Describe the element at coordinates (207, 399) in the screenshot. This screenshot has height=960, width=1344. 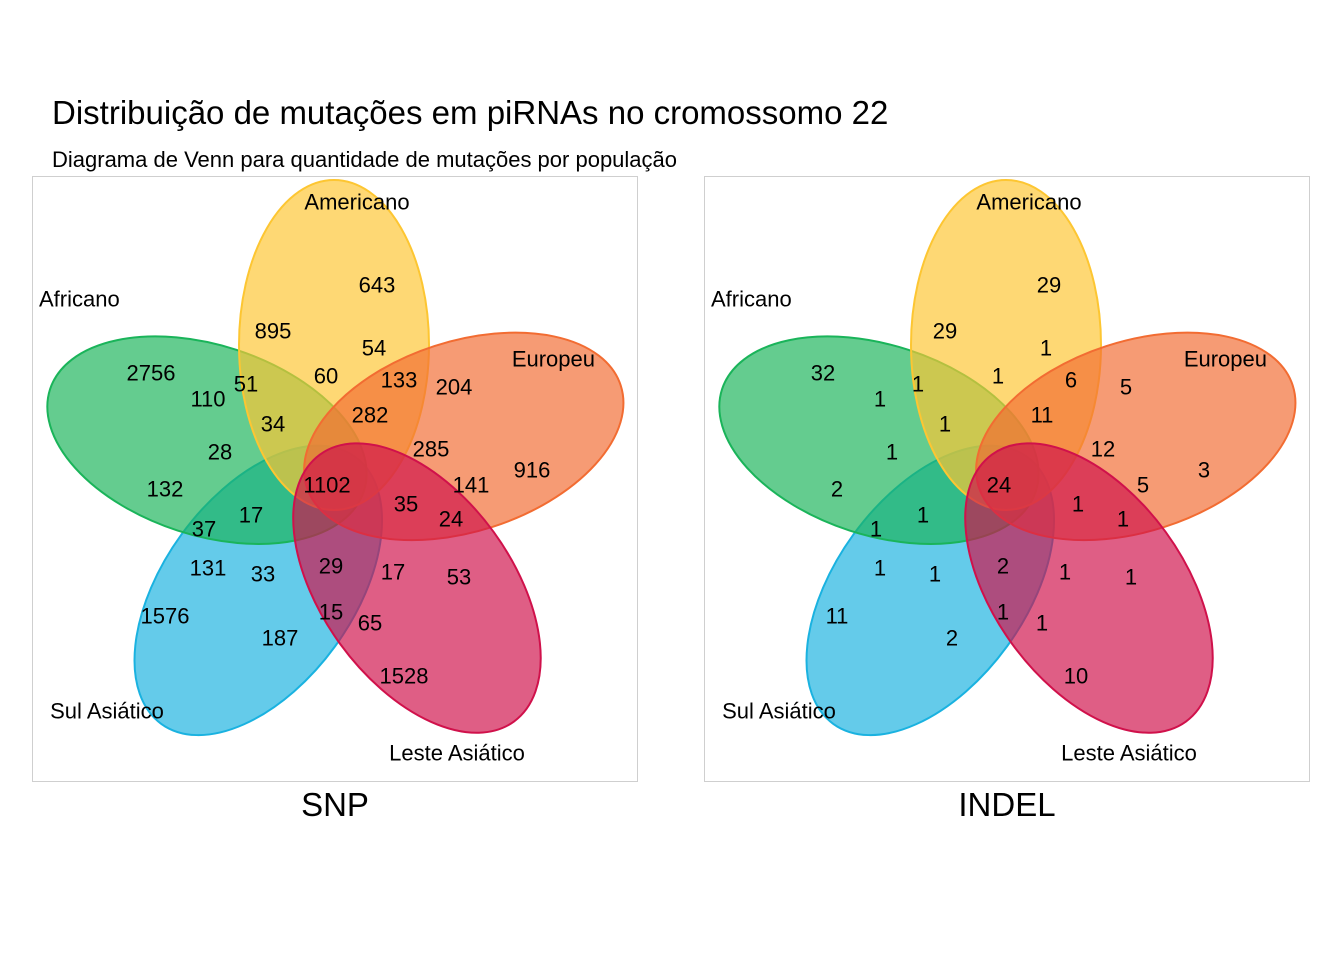
I see `region-count-a-l: 110` at that location.